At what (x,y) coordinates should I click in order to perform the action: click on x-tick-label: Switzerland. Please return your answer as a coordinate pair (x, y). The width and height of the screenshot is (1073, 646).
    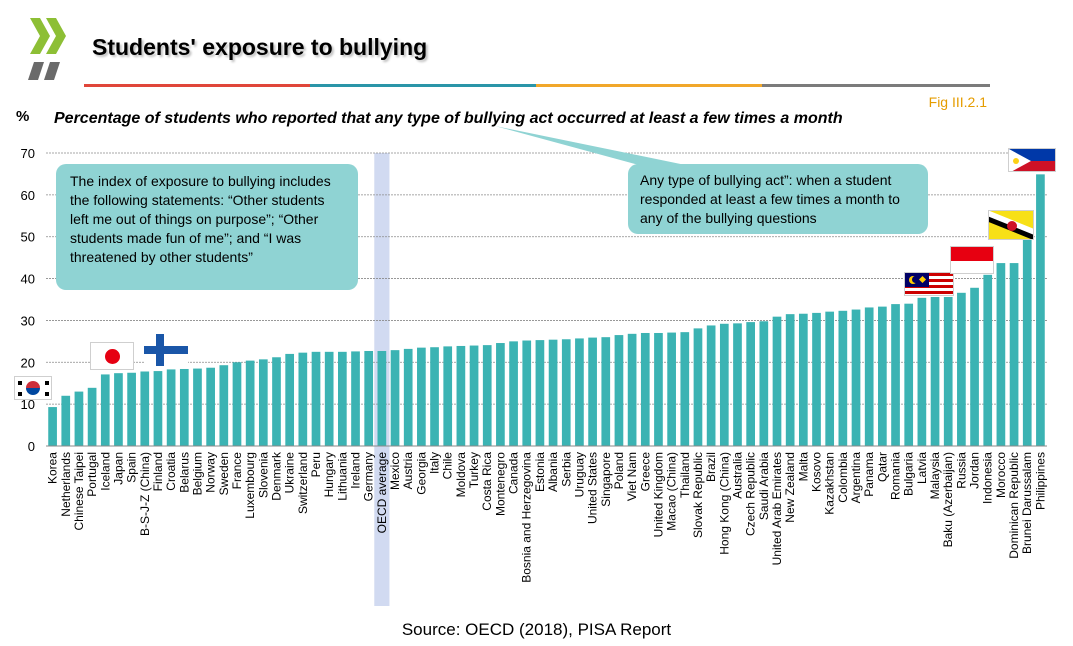
    Looking at the image, I should click on (303, 483).